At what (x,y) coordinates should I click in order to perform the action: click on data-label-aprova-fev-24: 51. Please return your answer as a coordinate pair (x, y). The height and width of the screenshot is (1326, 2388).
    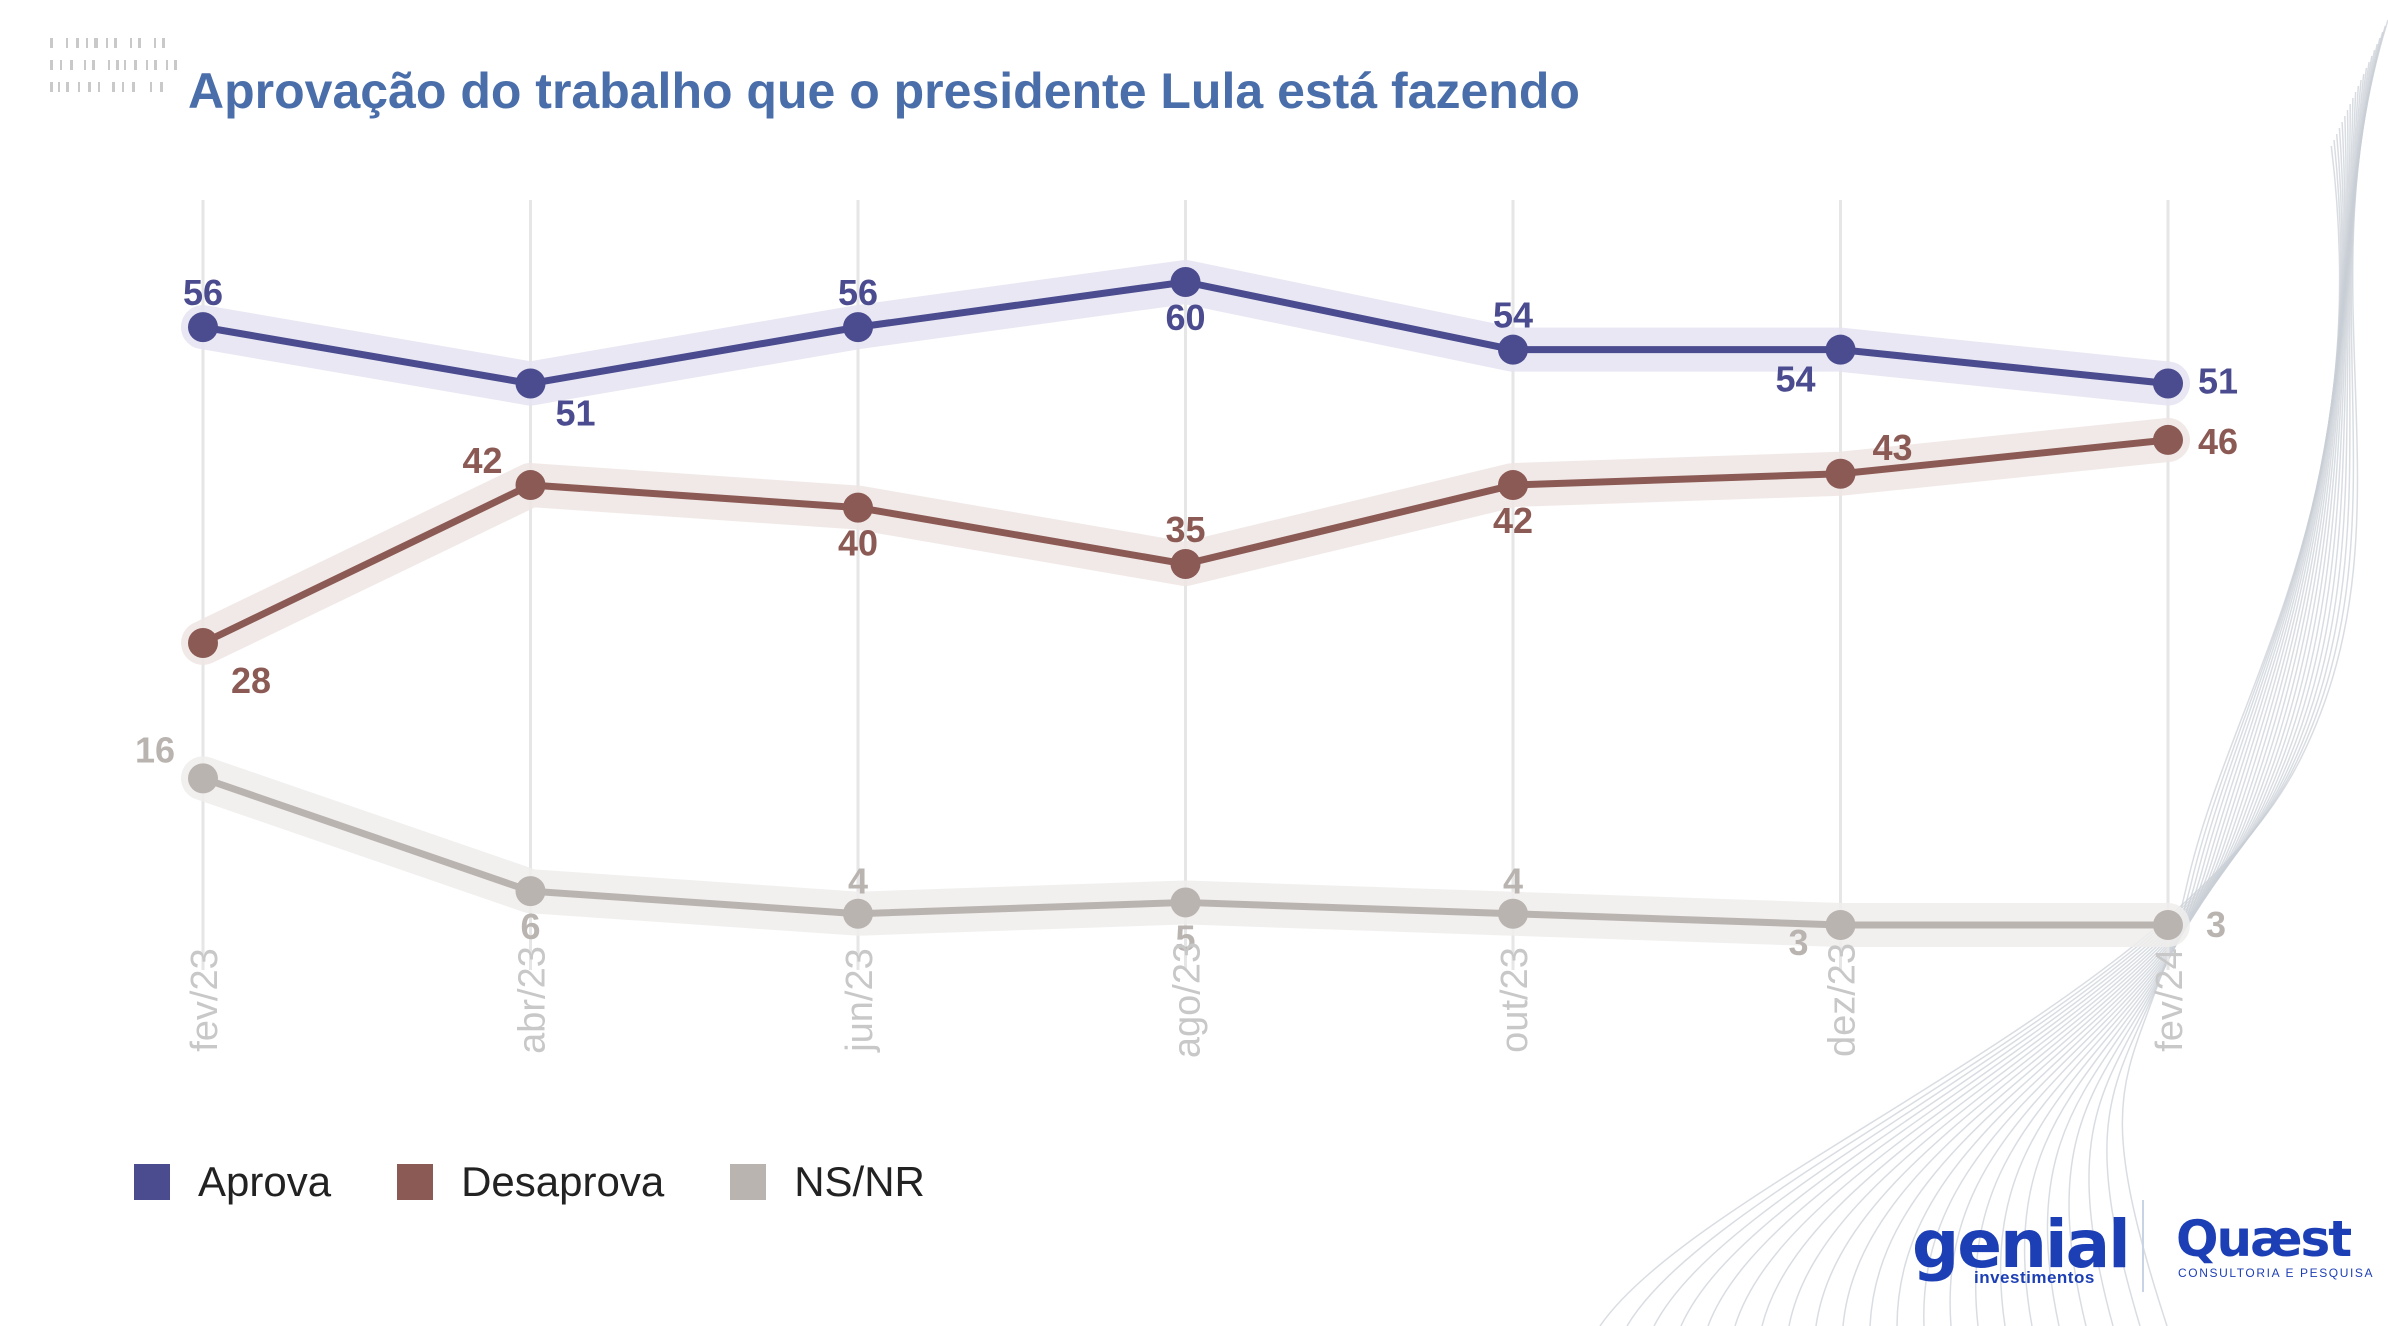
    Looking at the image, I should click on (2218, 381).